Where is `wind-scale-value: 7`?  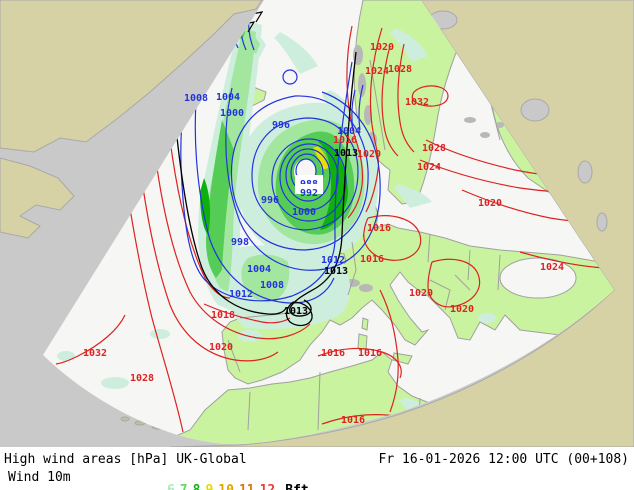 wind-scale-value: 7 is located at coordinates (184, 486).